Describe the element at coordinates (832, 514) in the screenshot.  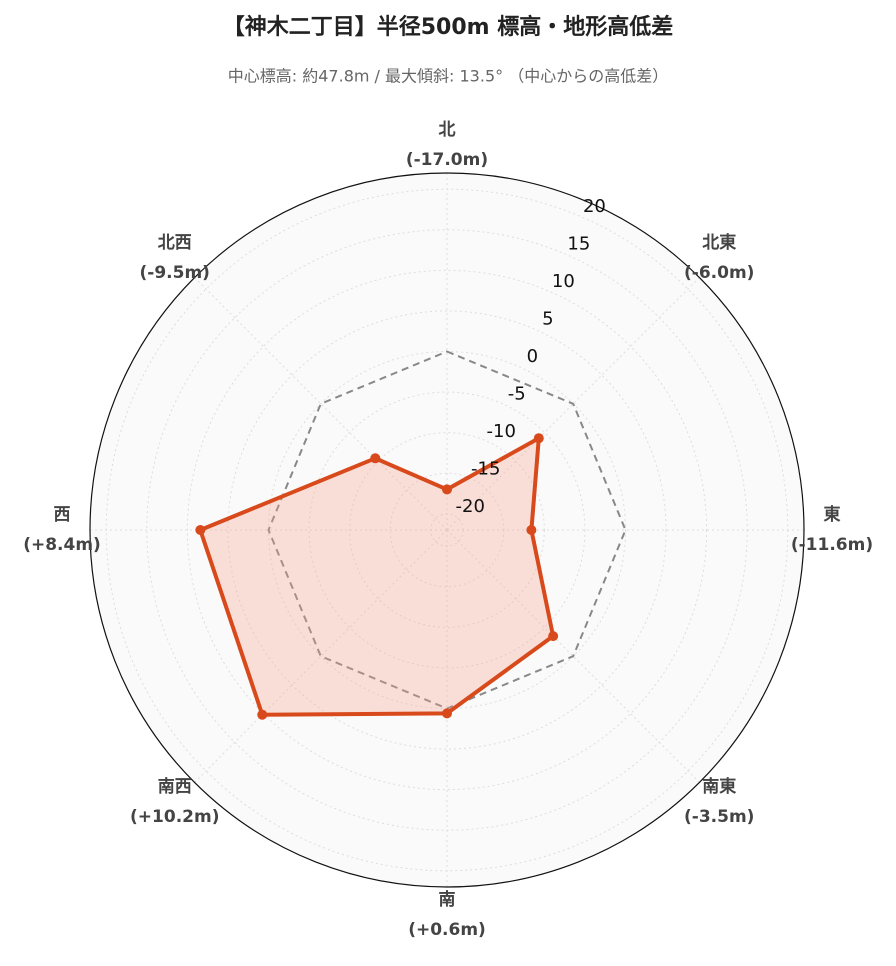
I see `category-label: 東` at that location.